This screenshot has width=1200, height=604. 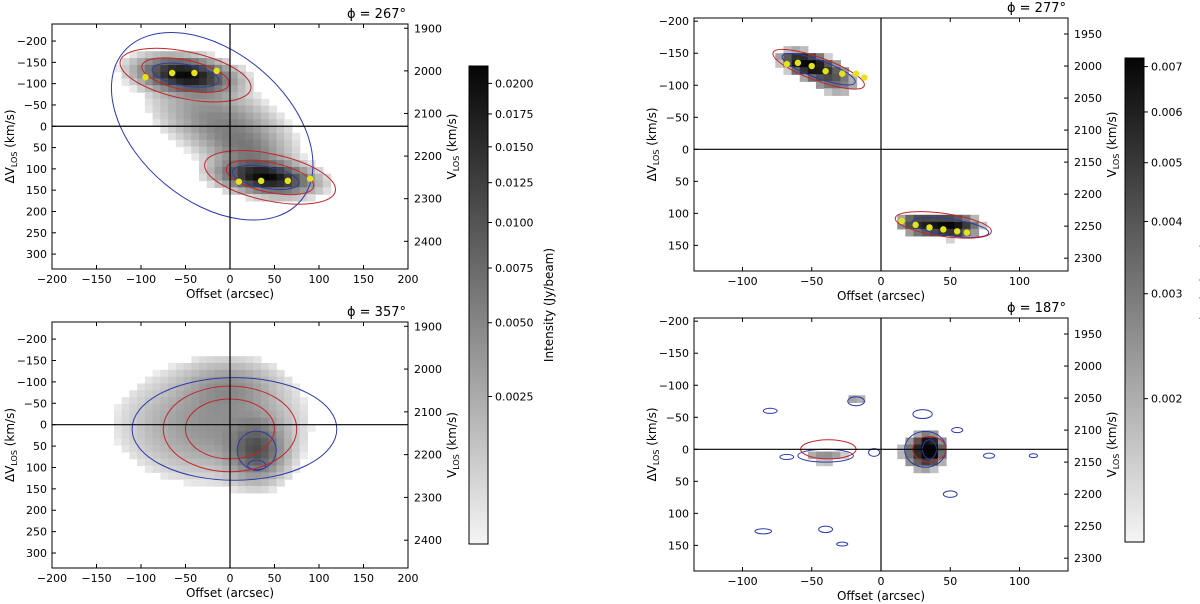 What do you see at coordinates (818, 69) in the screenshot?
I see `red-contour` at bounding box center [818, 69].